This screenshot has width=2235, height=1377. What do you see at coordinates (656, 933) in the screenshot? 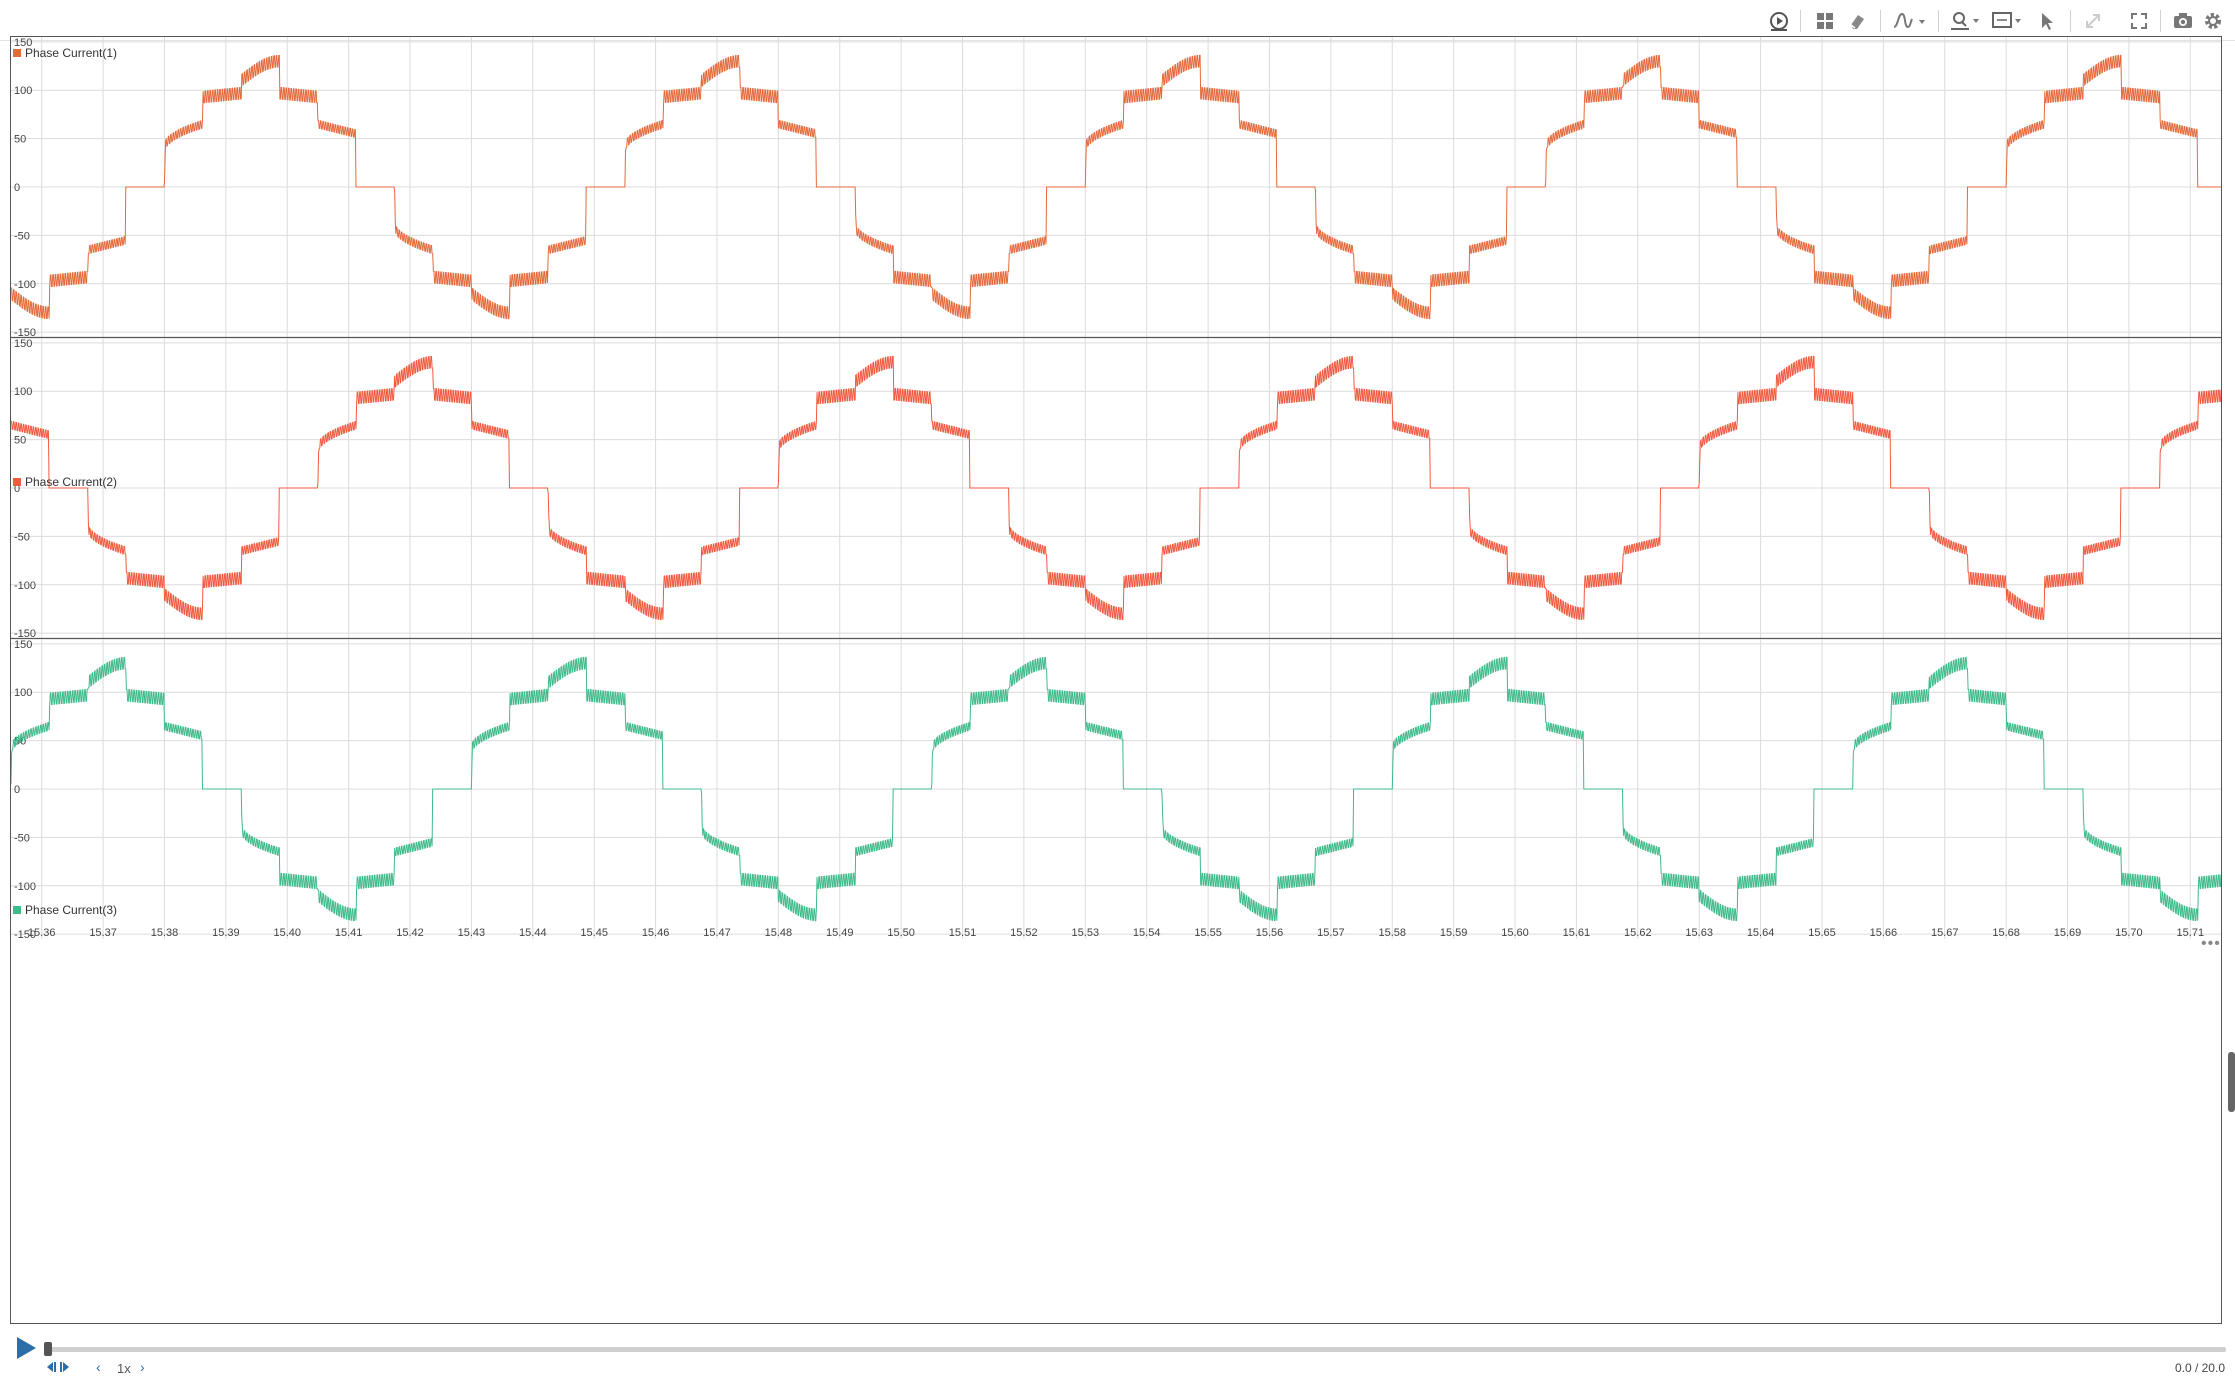
I see `x-tick-label: 15.46` at bounding box center [656, 933].